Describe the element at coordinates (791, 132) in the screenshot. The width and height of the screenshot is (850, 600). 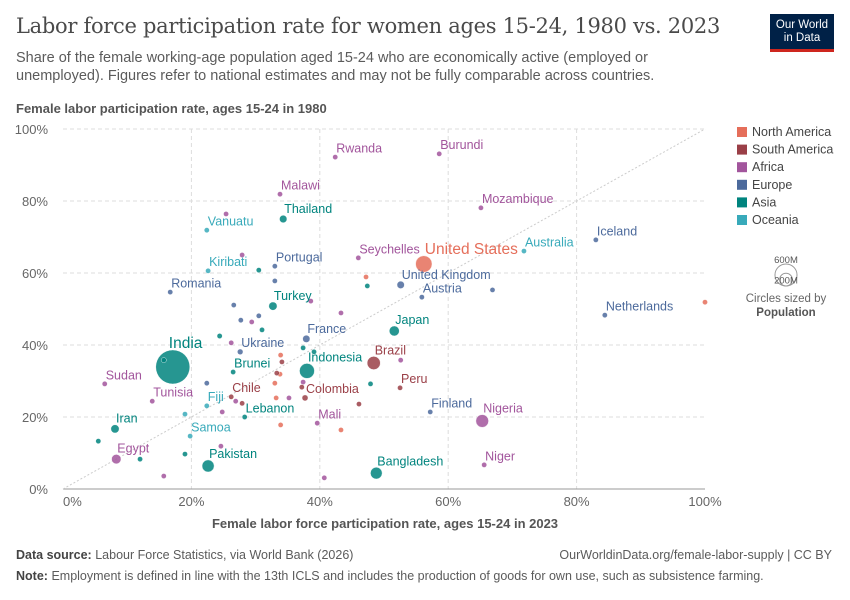
I see `legend-label: North America` at that location.